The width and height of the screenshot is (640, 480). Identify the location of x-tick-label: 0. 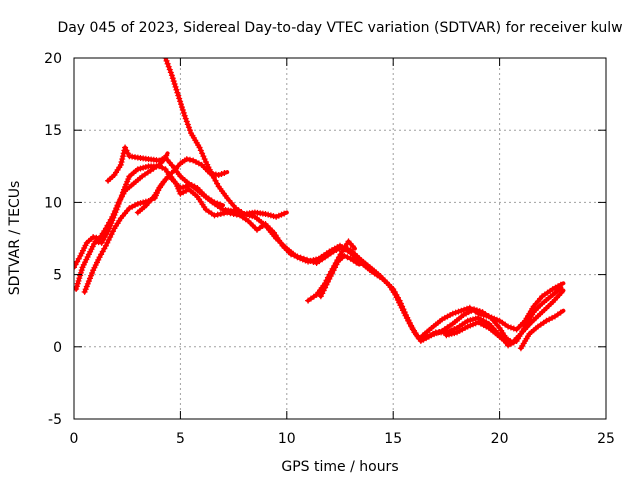
(74, 439).